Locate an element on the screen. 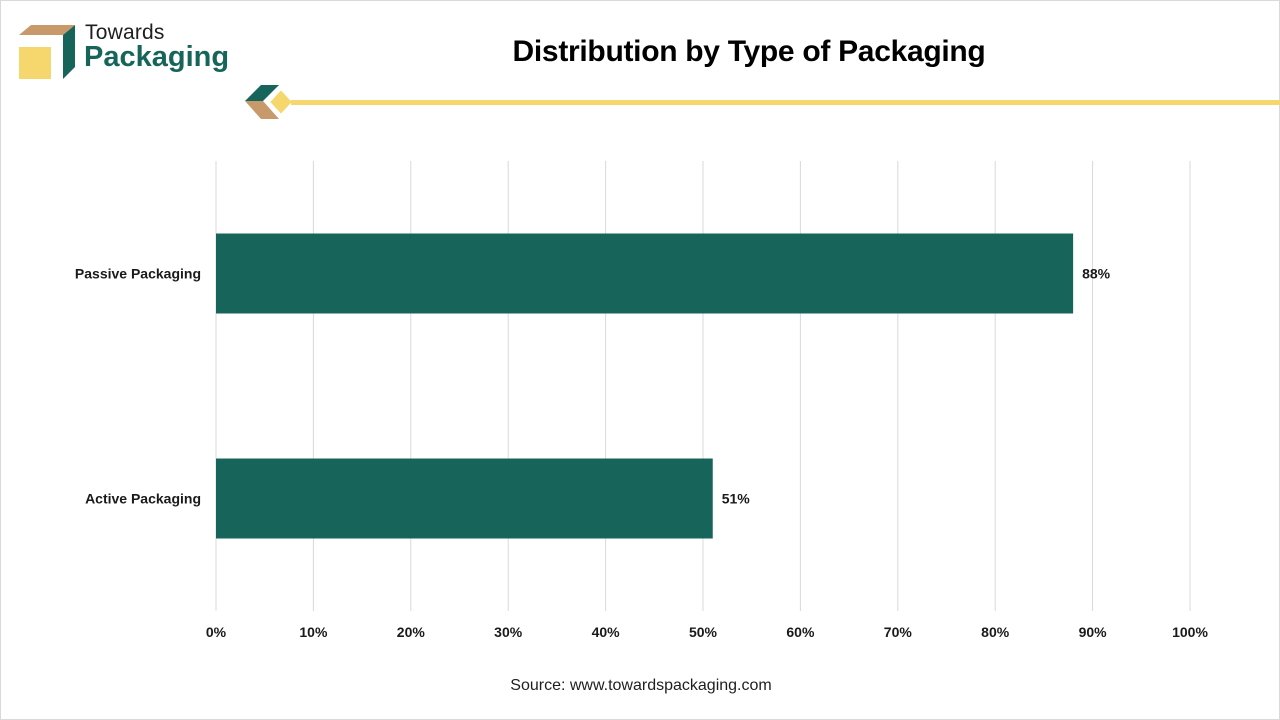 The height and width of the screenshot is (720, 1280). x-tick-label: 40% is located at coordinates (606, 632).